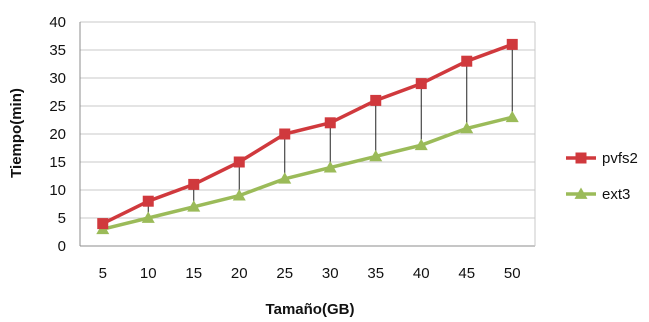 Image resolution: width=649 pixels, height=322 pixels. What do you see at coordinates (330, 273) in the screenshot?
I see `x-tick-label: 30` at bounding box center [330, 273].